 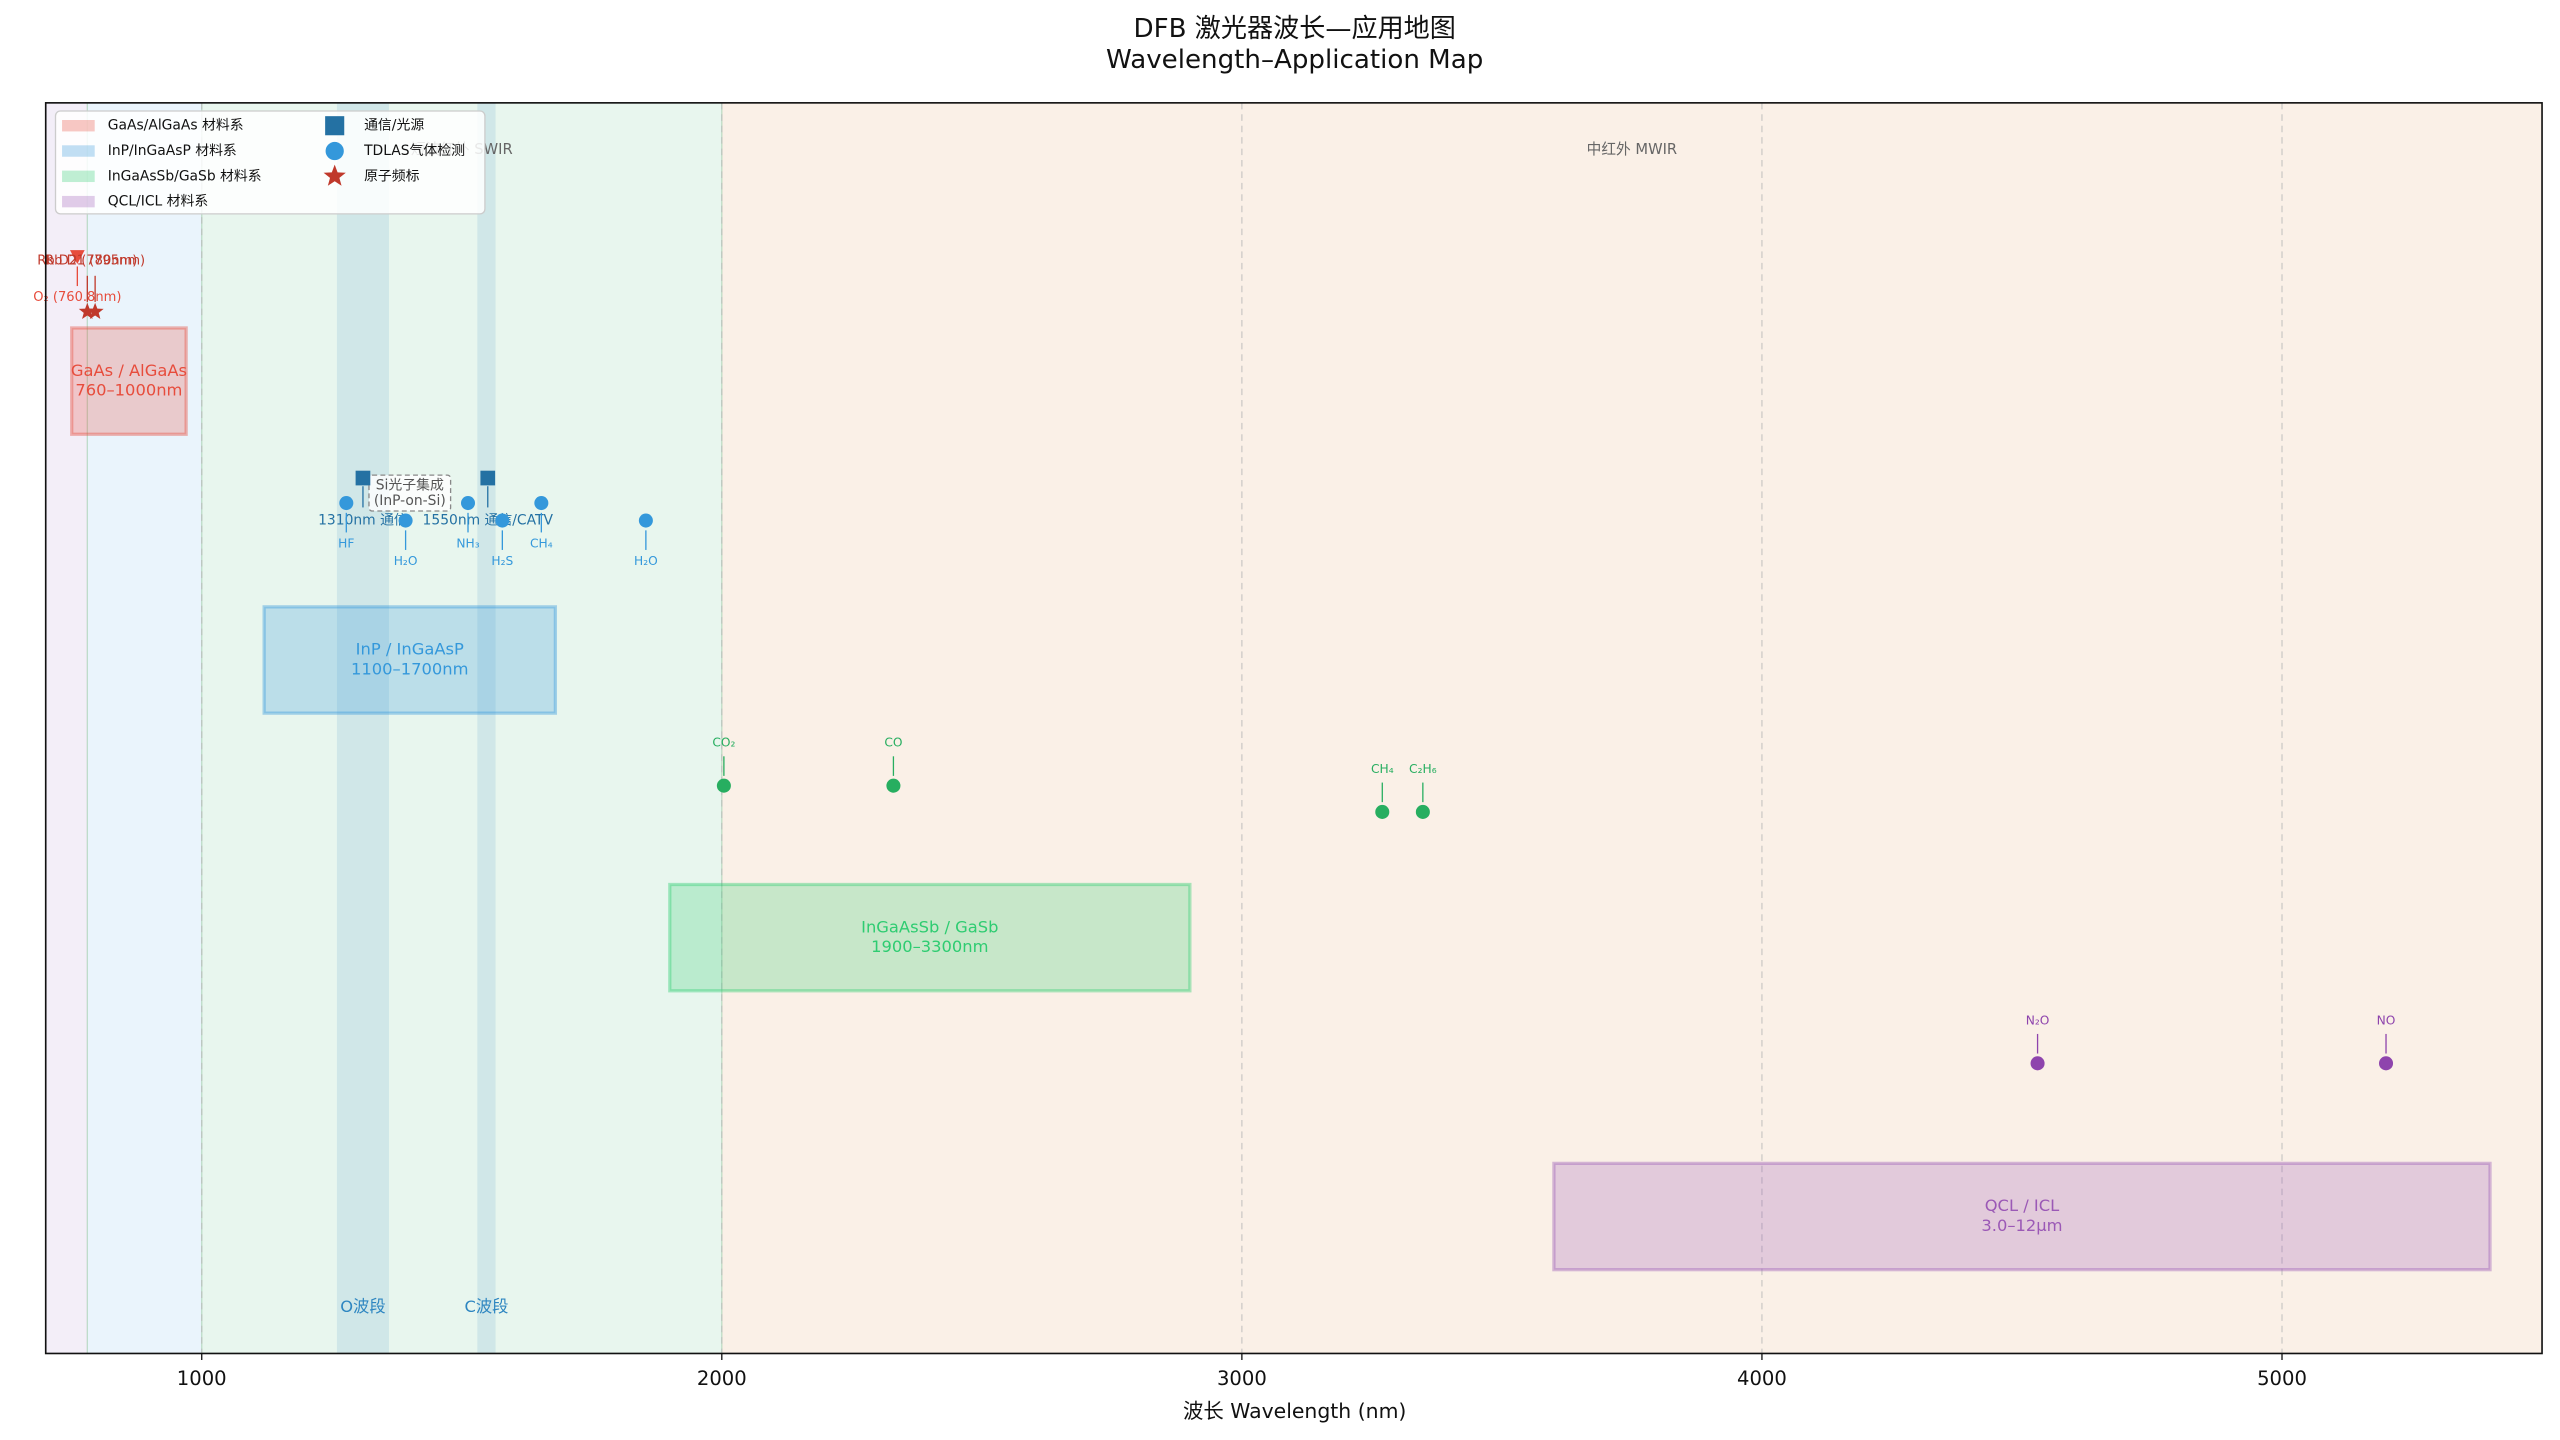 What do you see at coordinates (1762, 1378) in the screenshot?
I see `x-tick-label: 4000` at bounding box center [1762, 1378].